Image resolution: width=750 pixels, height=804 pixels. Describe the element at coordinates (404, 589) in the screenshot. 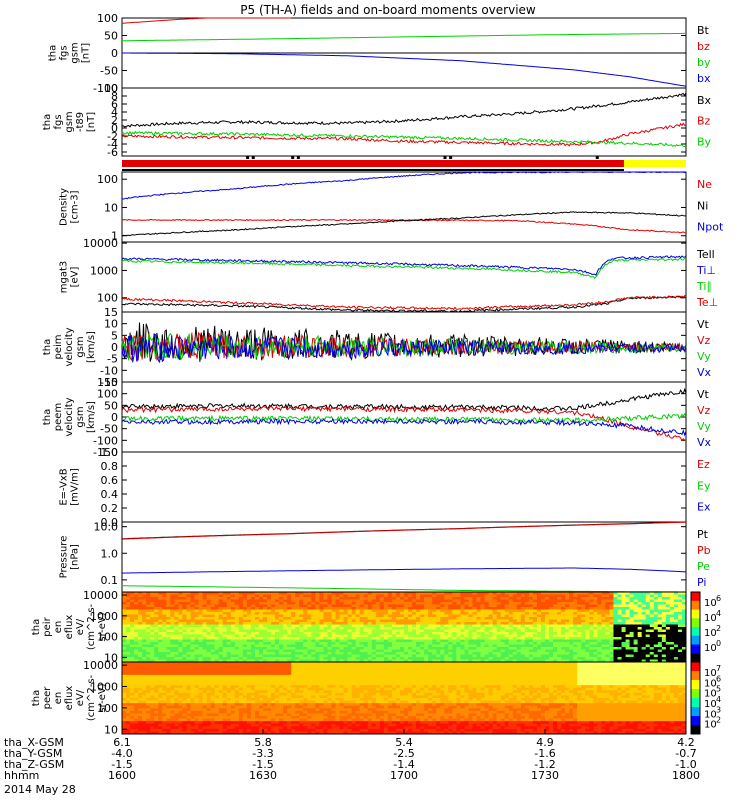

I see `series-line-Pe` at that location.